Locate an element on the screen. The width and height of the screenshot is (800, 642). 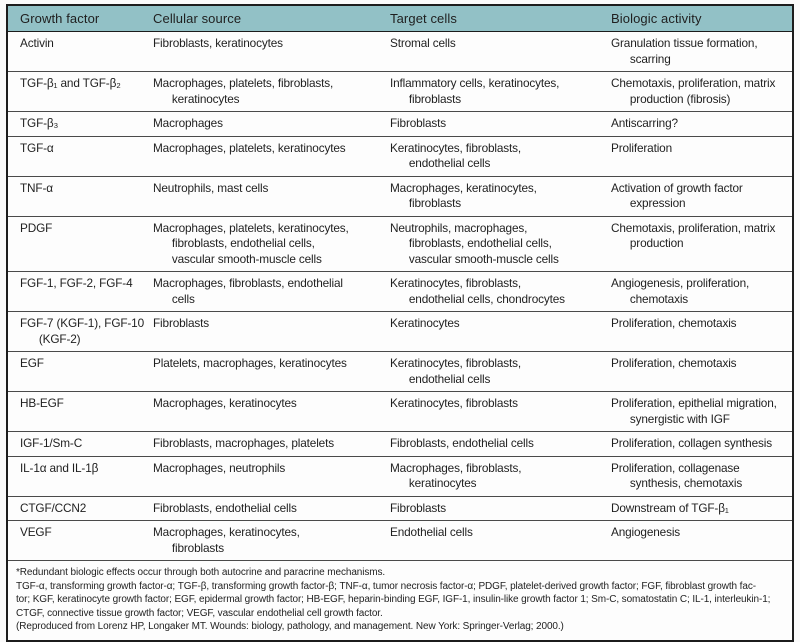
table-cell-cellular-source: Macrophages, keratinocytes is located at coordinates (225, 403).